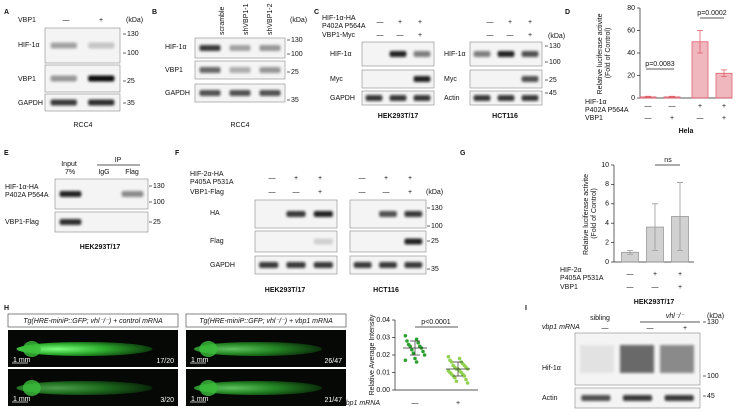 The width and height of the screenshot is (740, 413). I want to click on label: HEK293T/17, so click(398, 116).